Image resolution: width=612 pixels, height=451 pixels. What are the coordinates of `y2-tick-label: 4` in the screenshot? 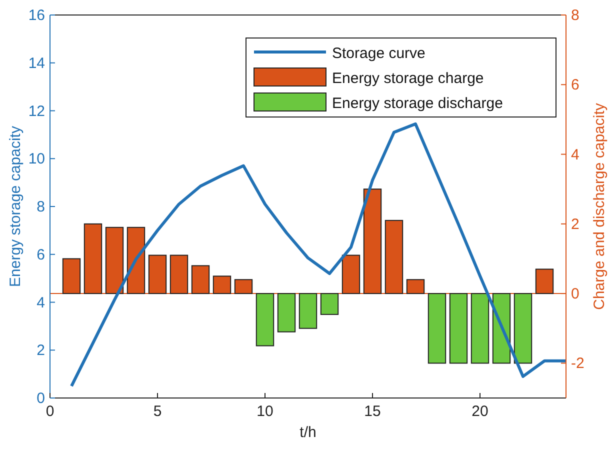 It's located at (575, 155).